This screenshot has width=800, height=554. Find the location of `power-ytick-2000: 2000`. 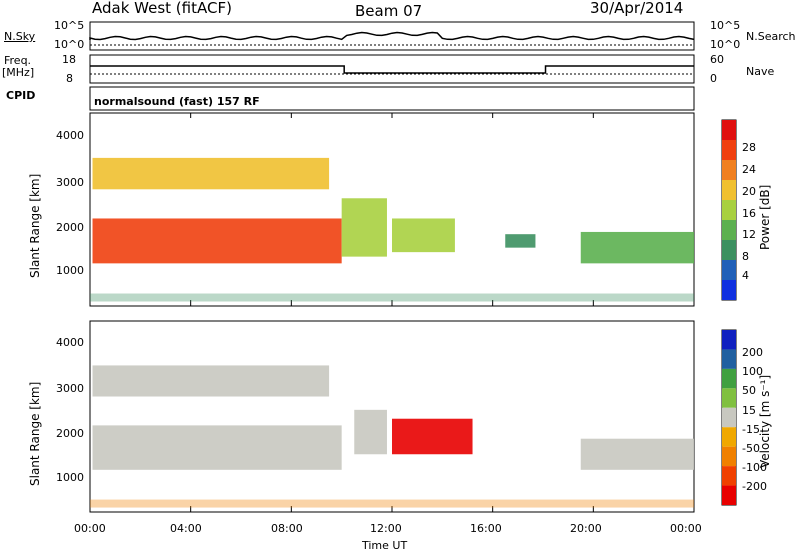

power-ytick-2000: 2000 is located at coordinates (70, 227).